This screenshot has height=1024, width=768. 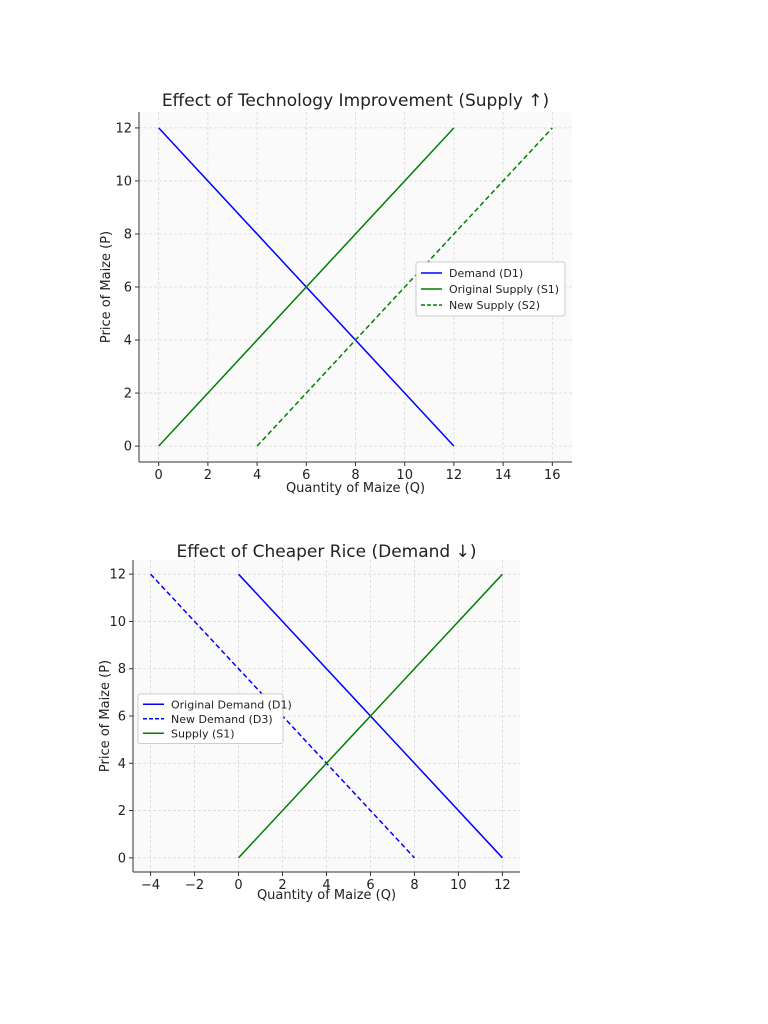 What do you see at coordinates (503, 475) in the screenshot?
I see `x-tick-label: 14` at bounding box center [503, 475].